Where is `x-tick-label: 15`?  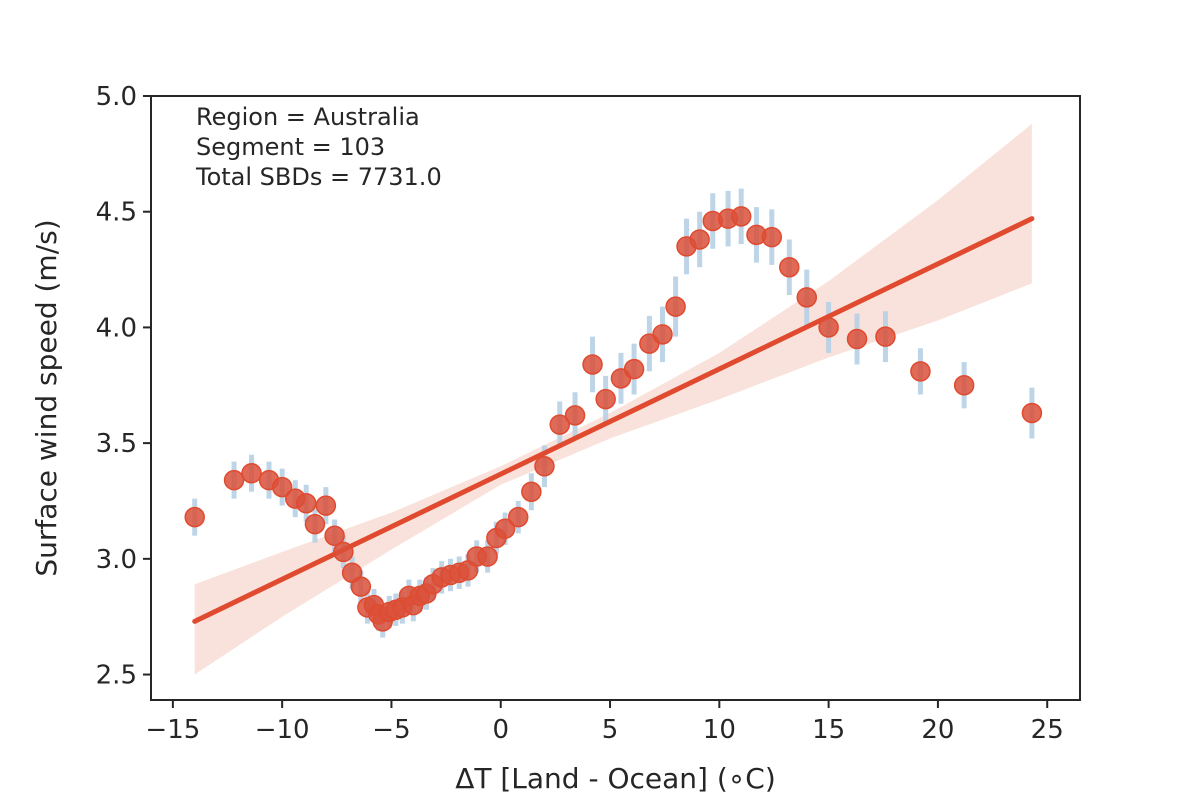 x-tick-label: 15 is located at coordinates (828, 730).